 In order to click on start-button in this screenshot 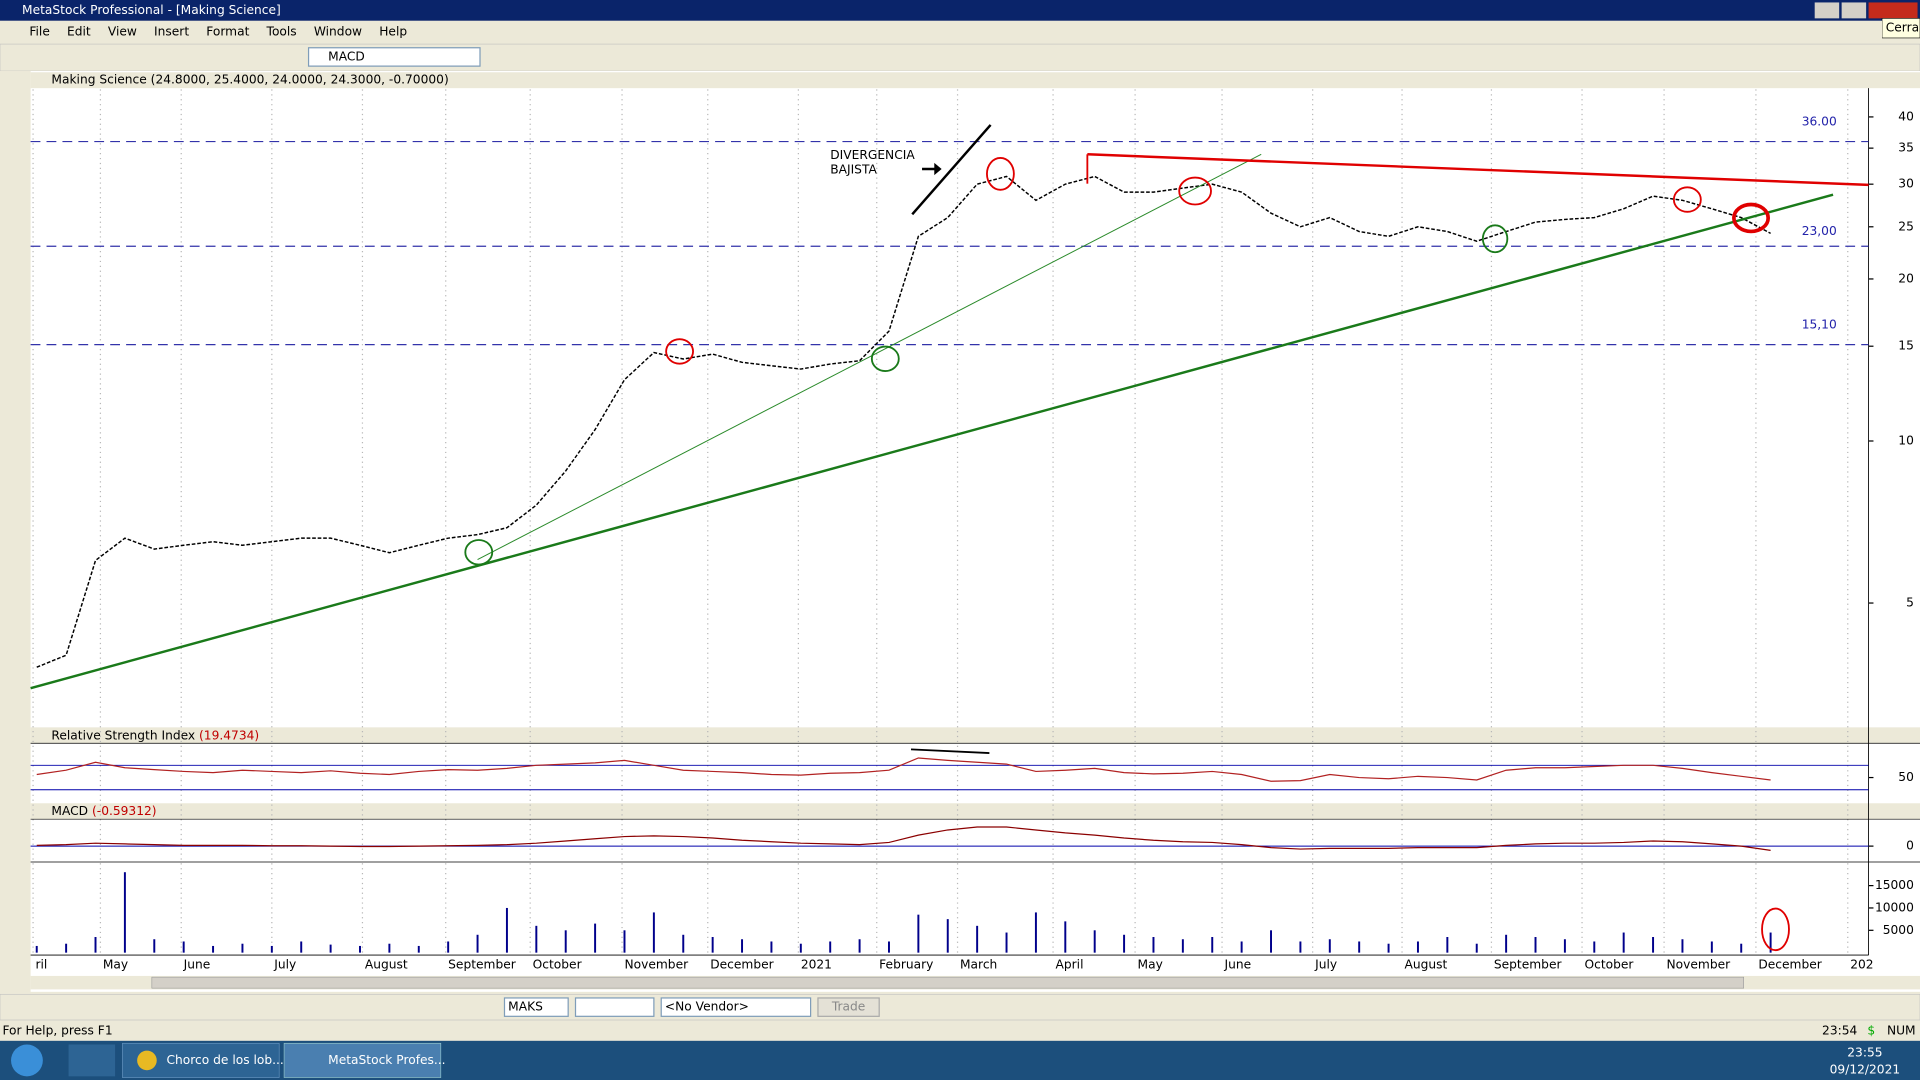, I will do `click(27, 1060)`.